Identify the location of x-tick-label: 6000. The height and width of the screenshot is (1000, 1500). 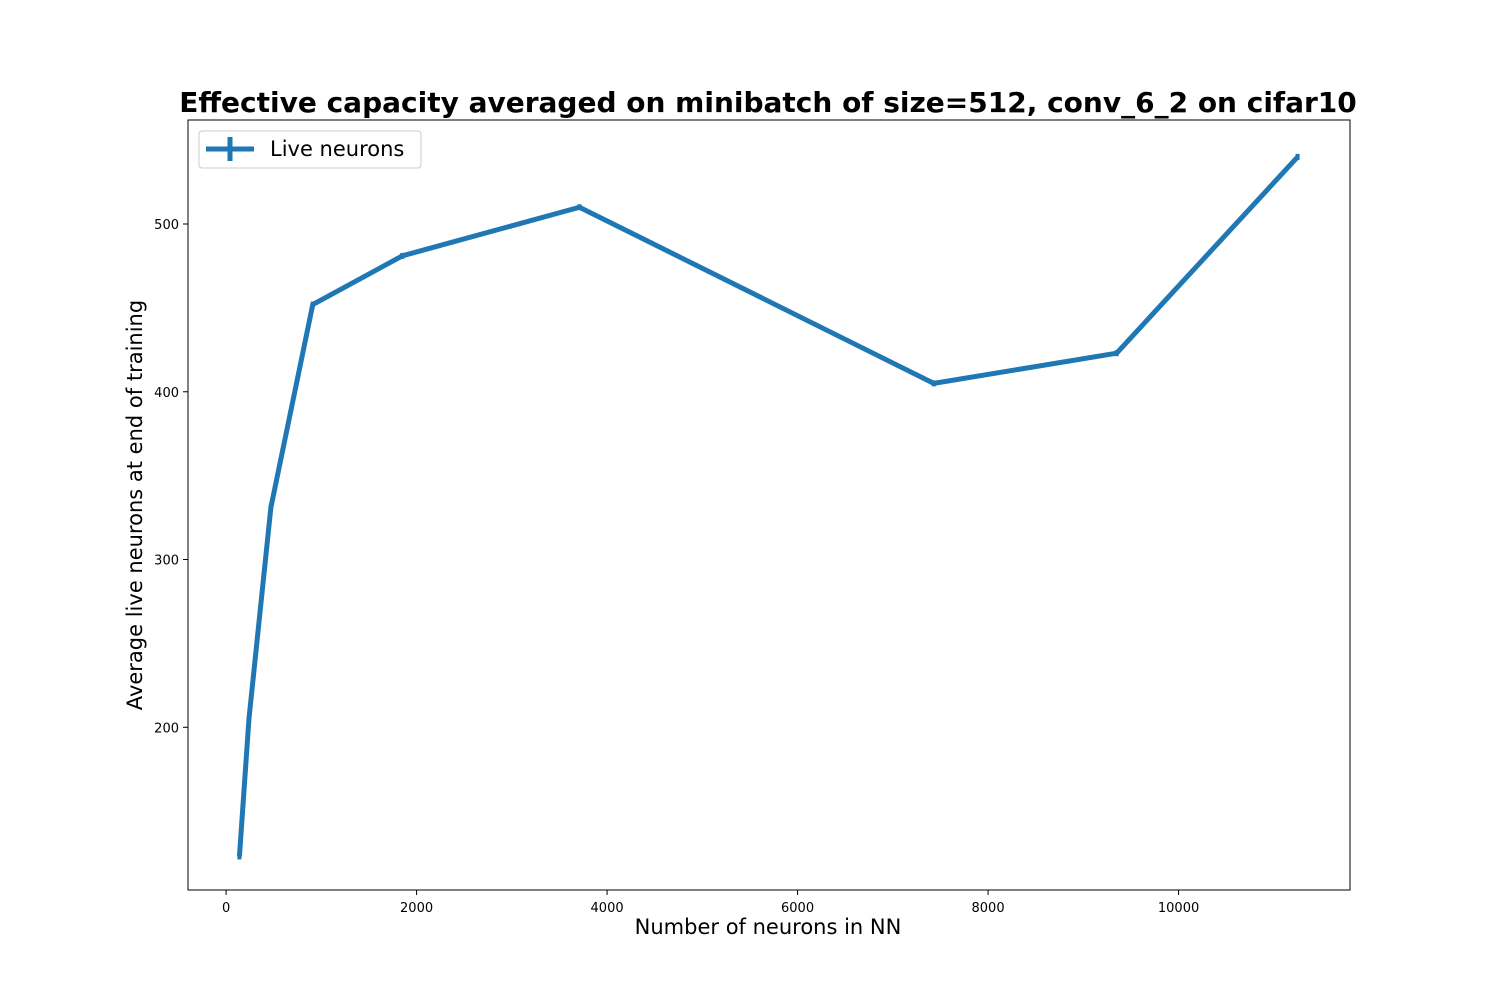
(797, 908).